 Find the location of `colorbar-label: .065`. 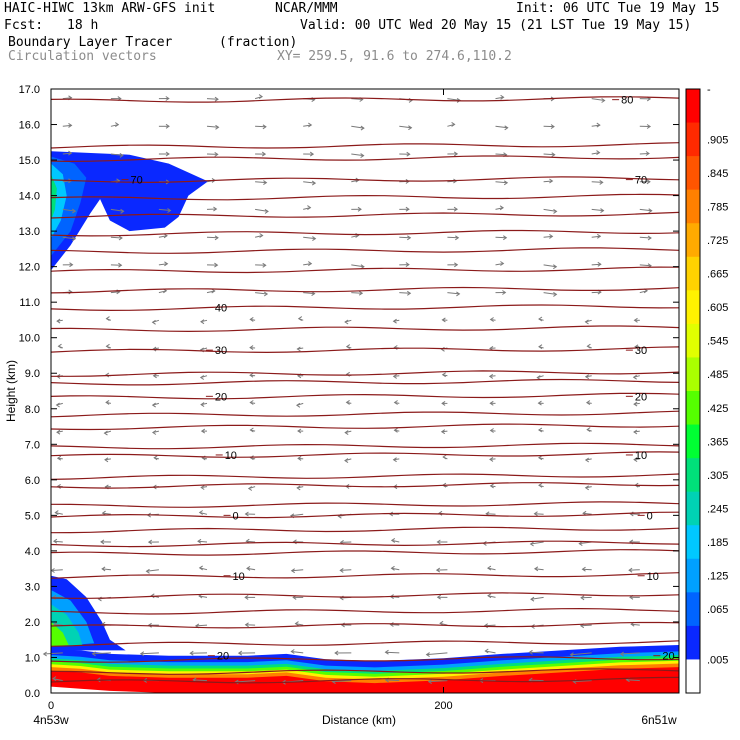

colorbar-label: .065 is located at coordinates (717, 610).